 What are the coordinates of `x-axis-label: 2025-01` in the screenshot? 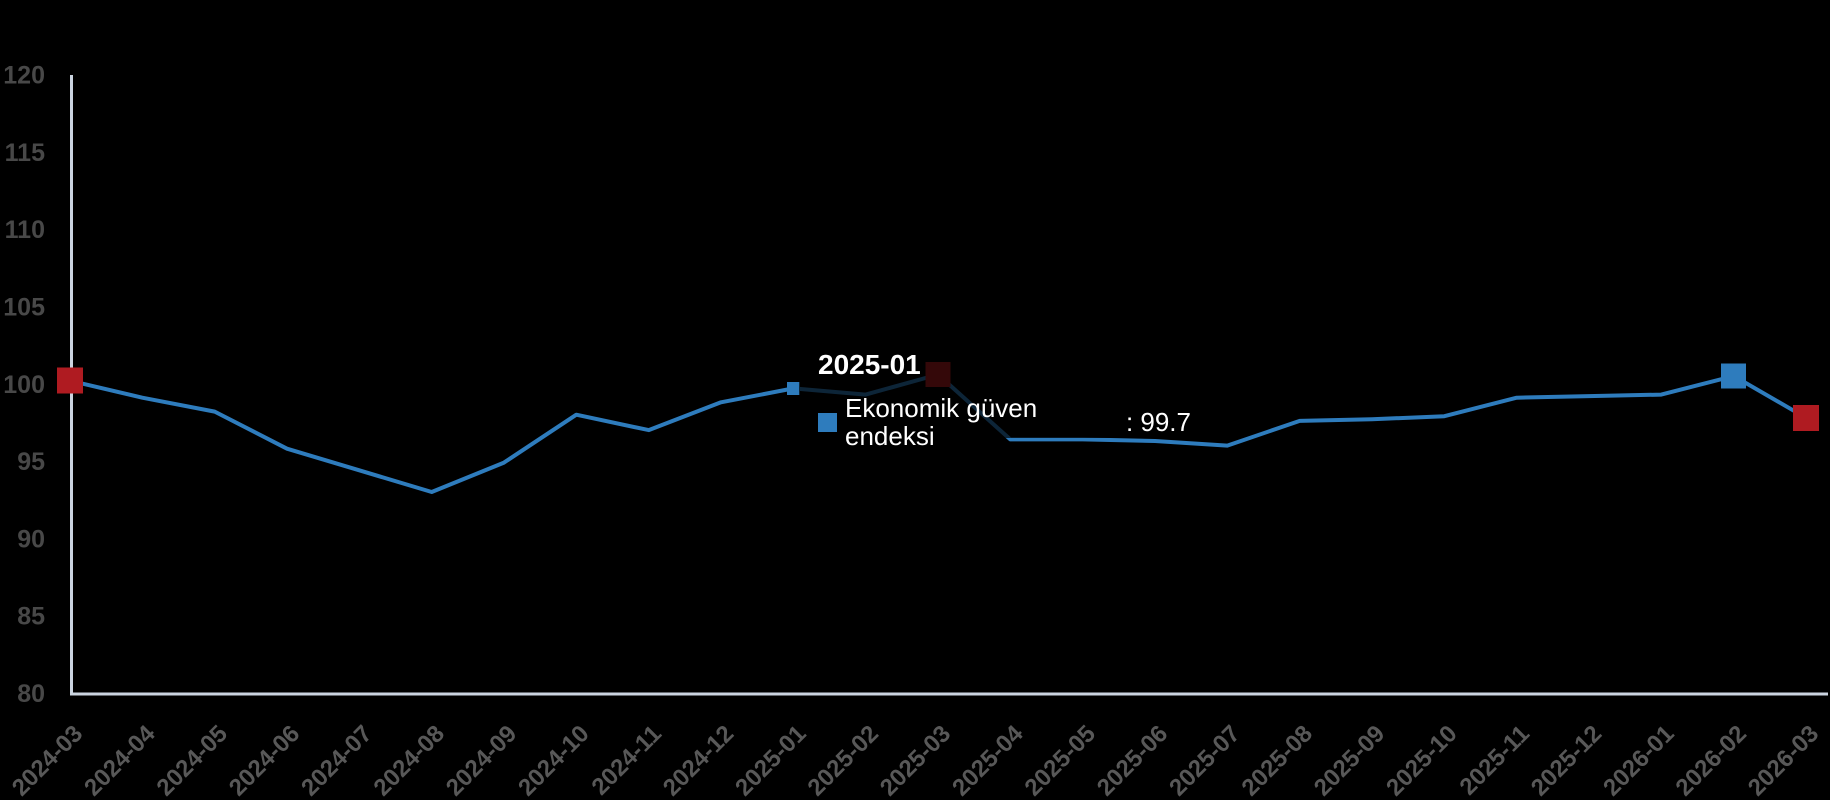 It's located at (770, 760).